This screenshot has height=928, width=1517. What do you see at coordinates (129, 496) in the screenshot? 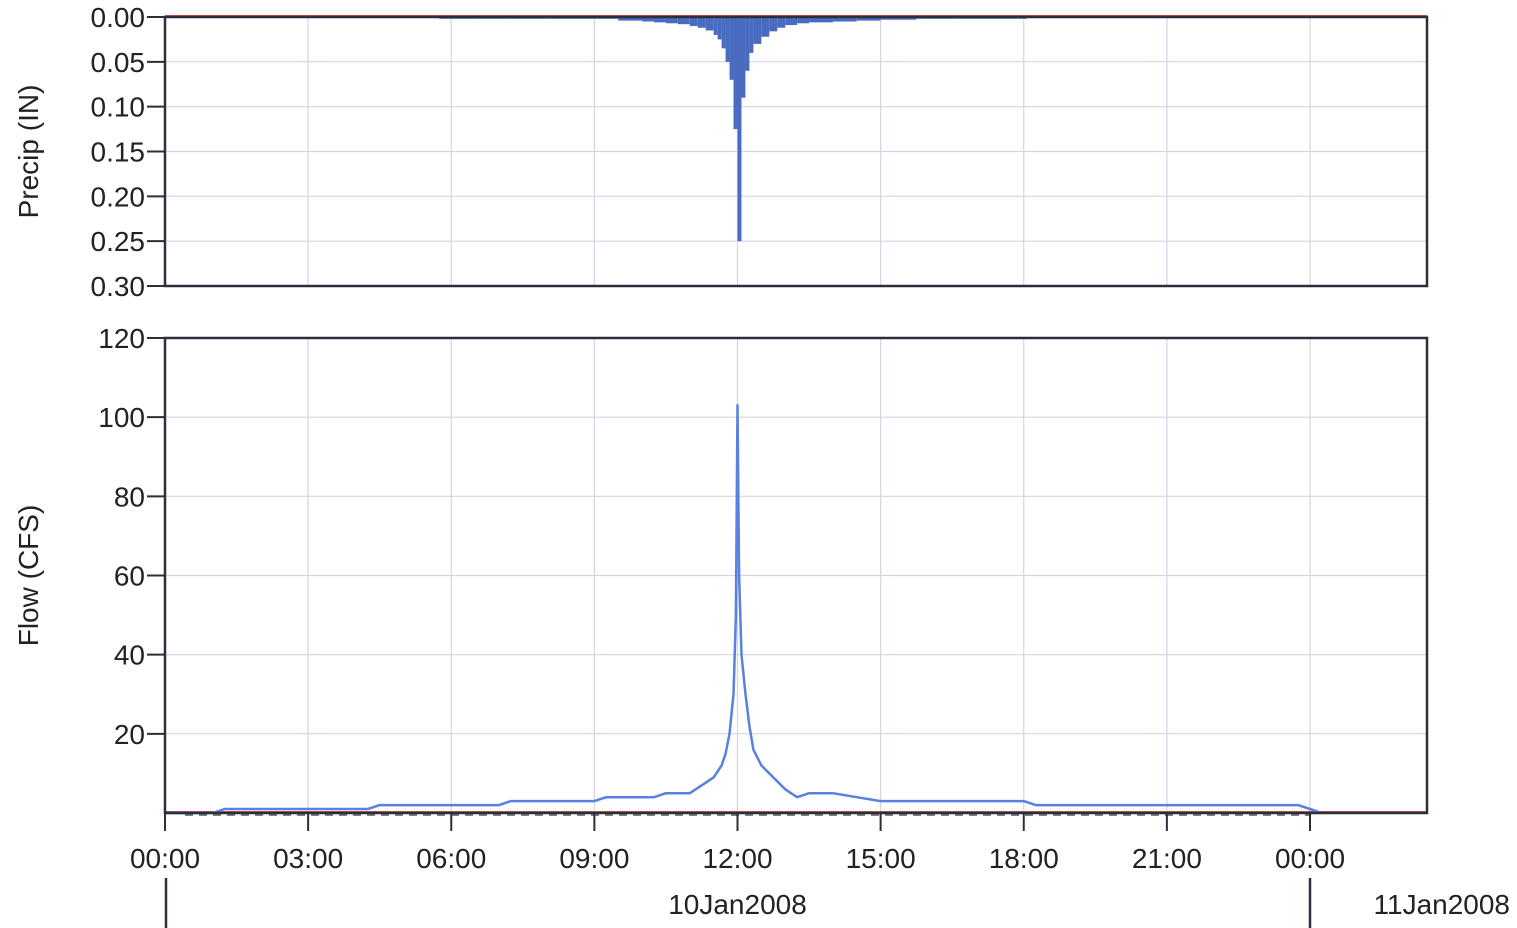
I see `flow-y-tick-label: 80` at bounding box center [129, 496].